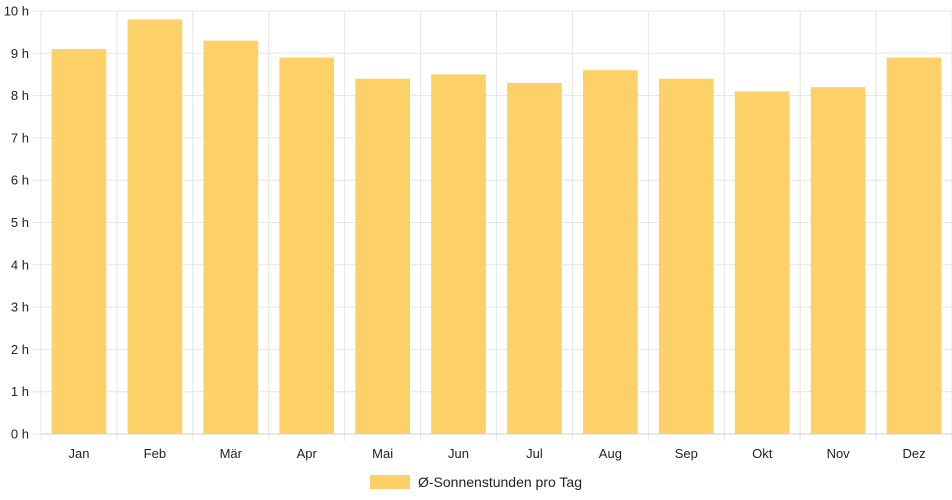 The image size is (952, 500). I want to click on x-tick-label: Mär, so click(231, 453).